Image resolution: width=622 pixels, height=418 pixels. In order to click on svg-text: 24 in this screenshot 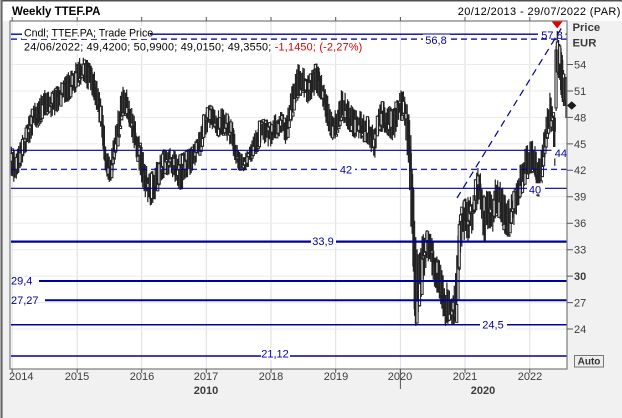, I will do `click(580, 330)`.